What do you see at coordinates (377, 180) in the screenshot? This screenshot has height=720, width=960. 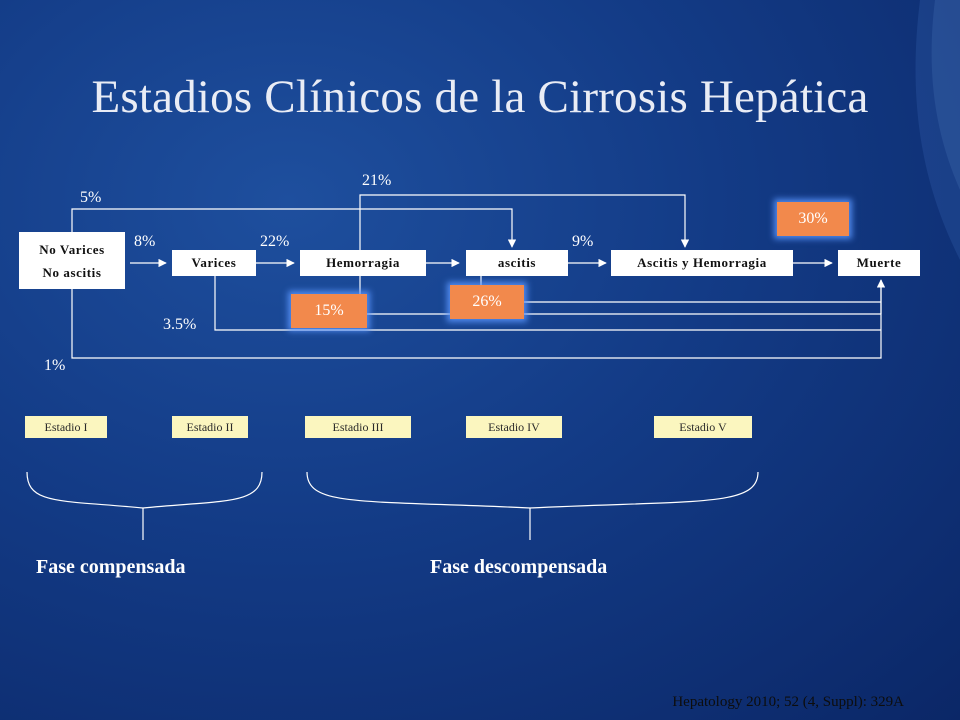 I see `pct-21: 21%` at bounding box center [377, 180].